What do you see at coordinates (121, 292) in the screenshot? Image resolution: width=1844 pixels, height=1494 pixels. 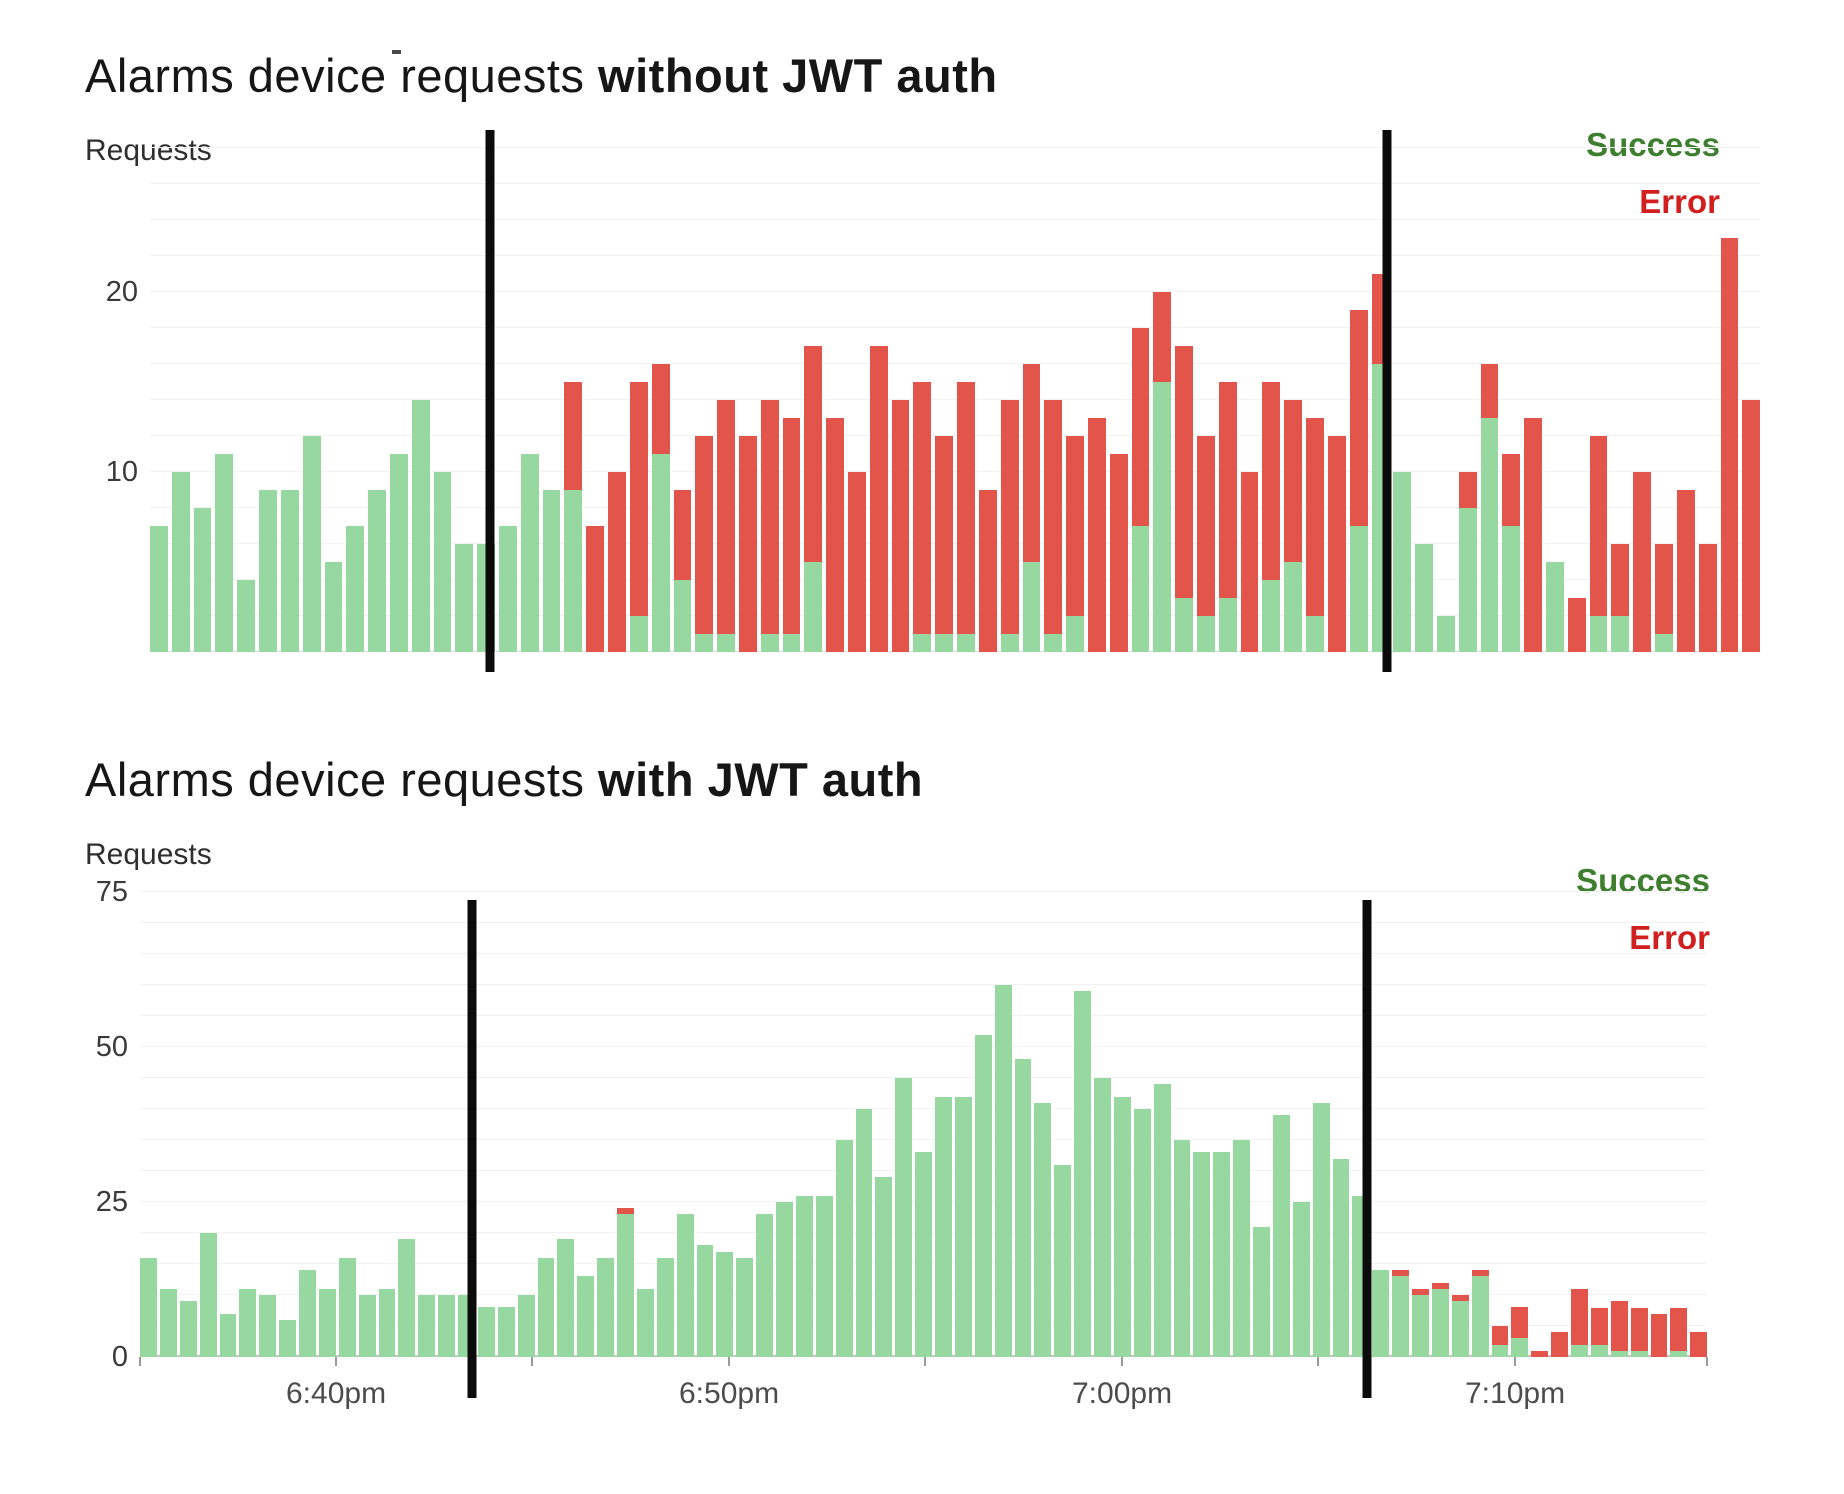 I see `y-tick-label: 20` at bounding box center [121, 292].